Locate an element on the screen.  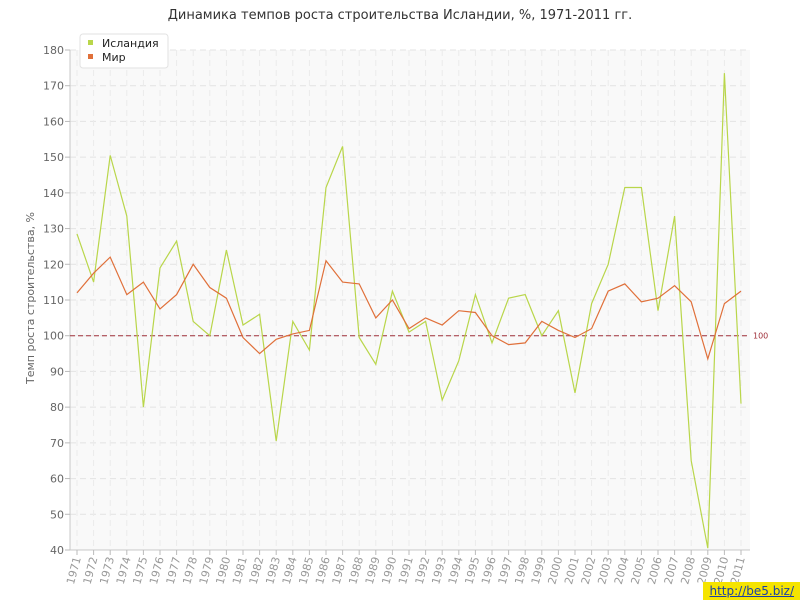
y-tick-label: 140 is located at coordinates (53, 193).